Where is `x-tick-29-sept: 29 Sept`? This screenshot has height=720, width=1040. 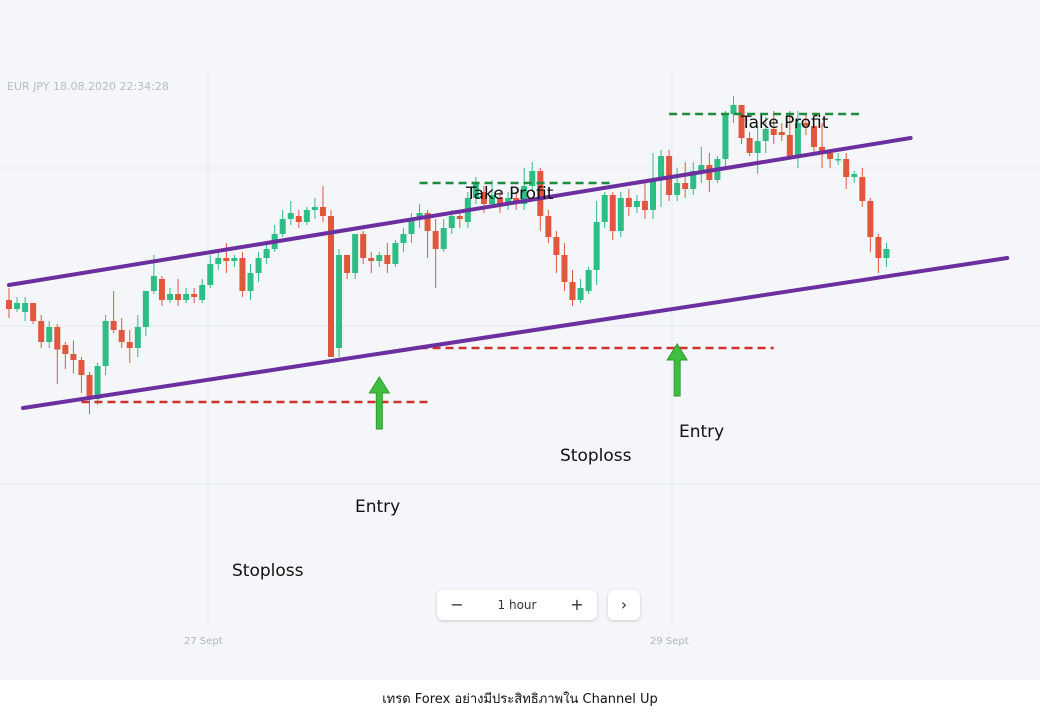 x-tick-29-sept: 29 Sept is located at coordinates (669, 641).